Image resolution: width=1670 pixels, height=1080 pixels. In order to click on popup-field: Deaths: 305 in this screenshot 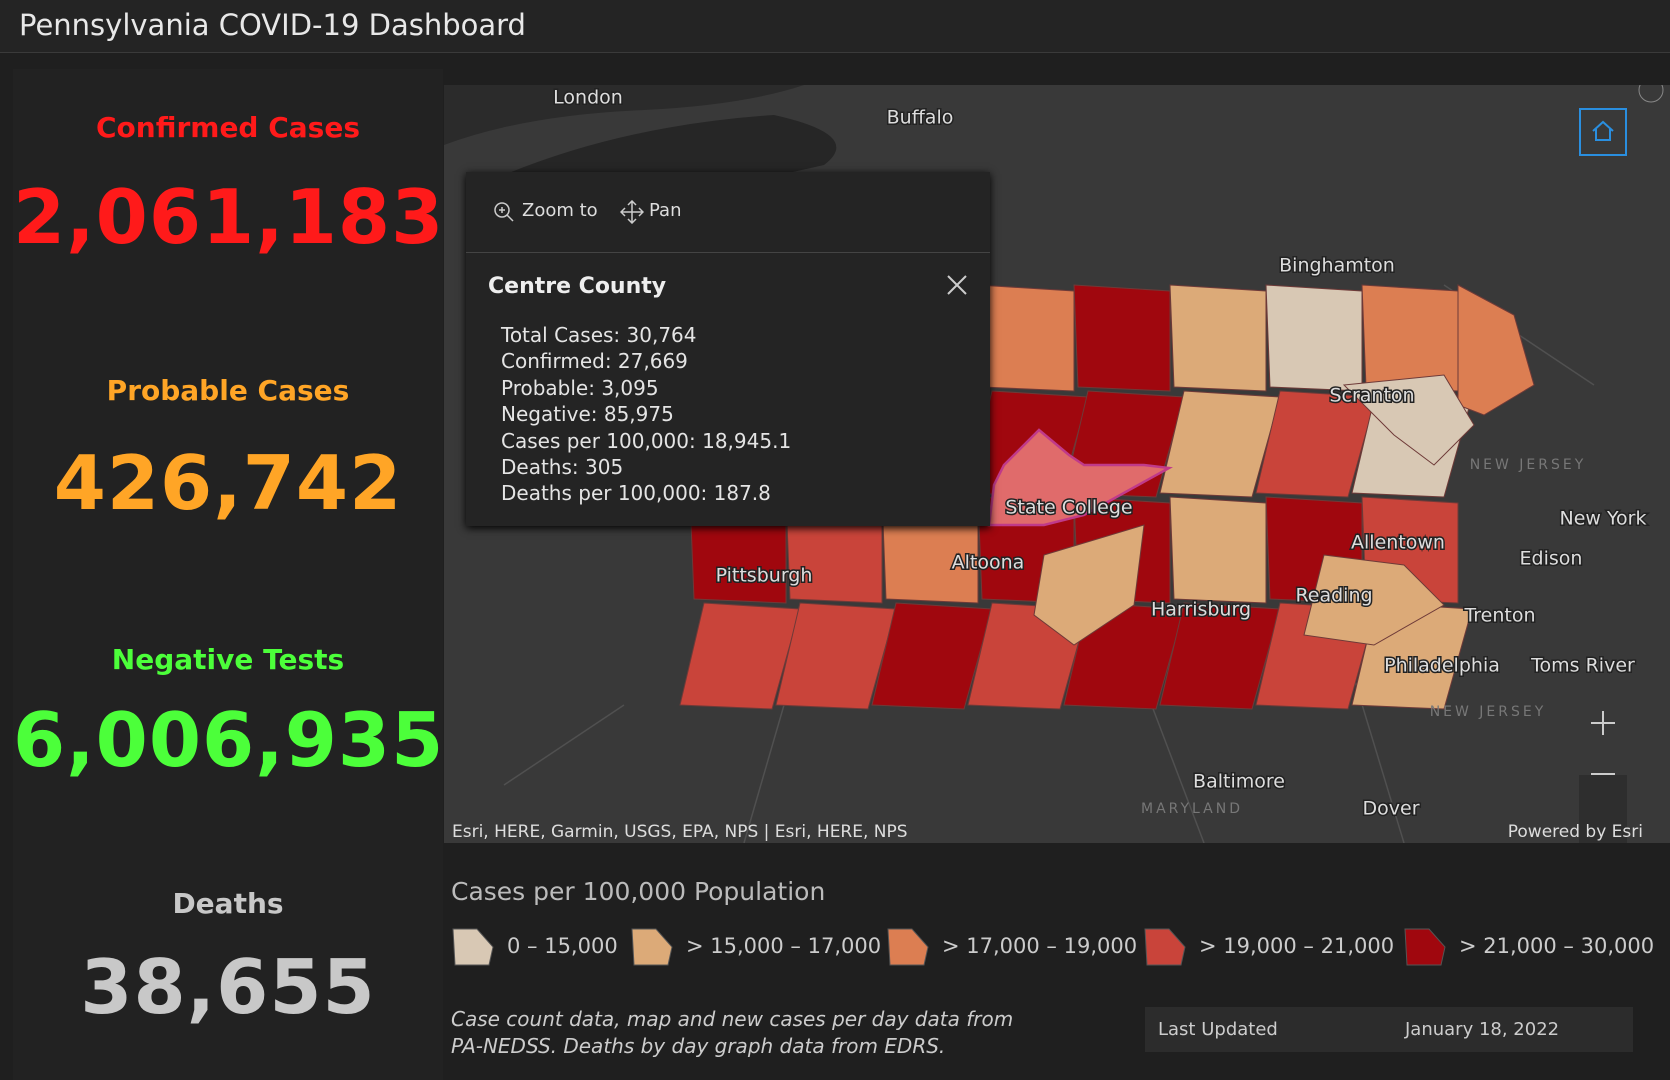, I will do `click(562, 467)`.